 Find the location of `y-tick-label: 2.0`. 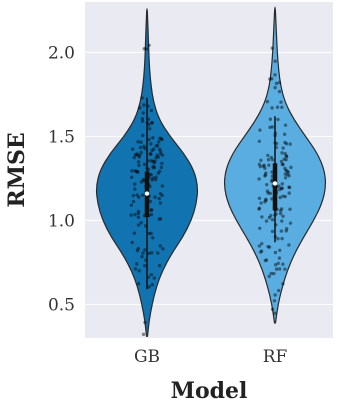

y-tick-label: 2.0 is located at coordinates (61, 53).